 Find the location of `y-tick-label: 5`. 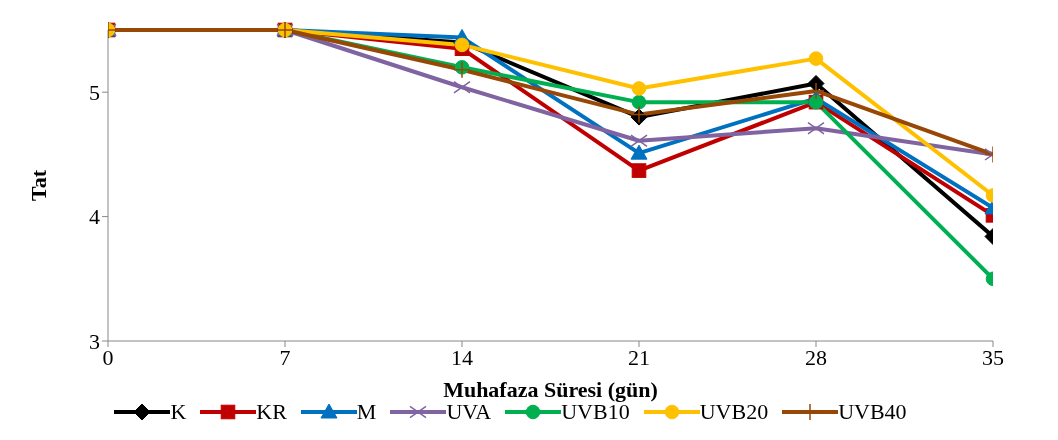

y-tick-label: 5 is located at coordinates (94, 93).